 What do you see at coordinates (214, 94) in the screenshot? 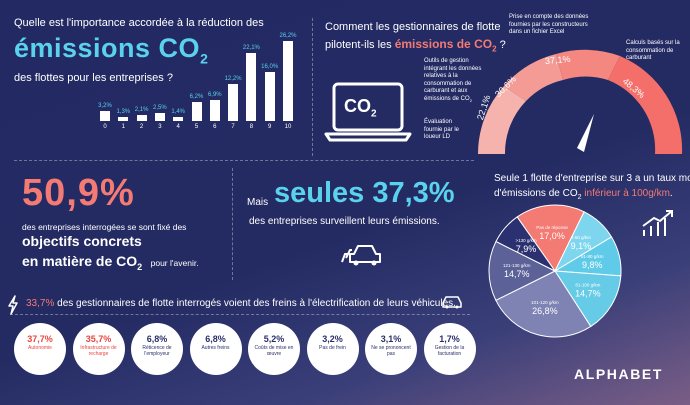
I see `bar-value-label: 6,9%` at bounding box center [214, 94].